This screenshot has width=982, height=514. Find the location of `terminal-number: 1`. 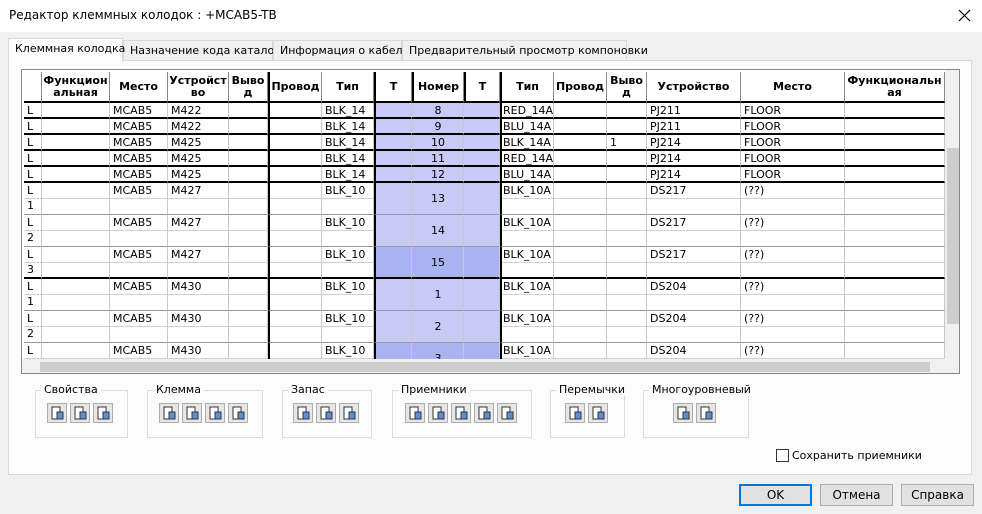

terminal-number: 1 is located at coordinates (438, 294).